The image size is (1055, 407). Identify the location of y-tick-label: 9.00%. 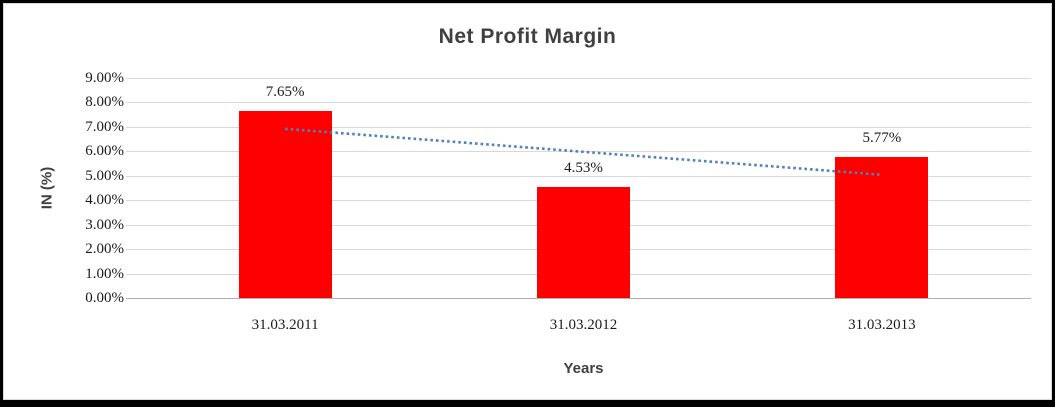
(104, 78).